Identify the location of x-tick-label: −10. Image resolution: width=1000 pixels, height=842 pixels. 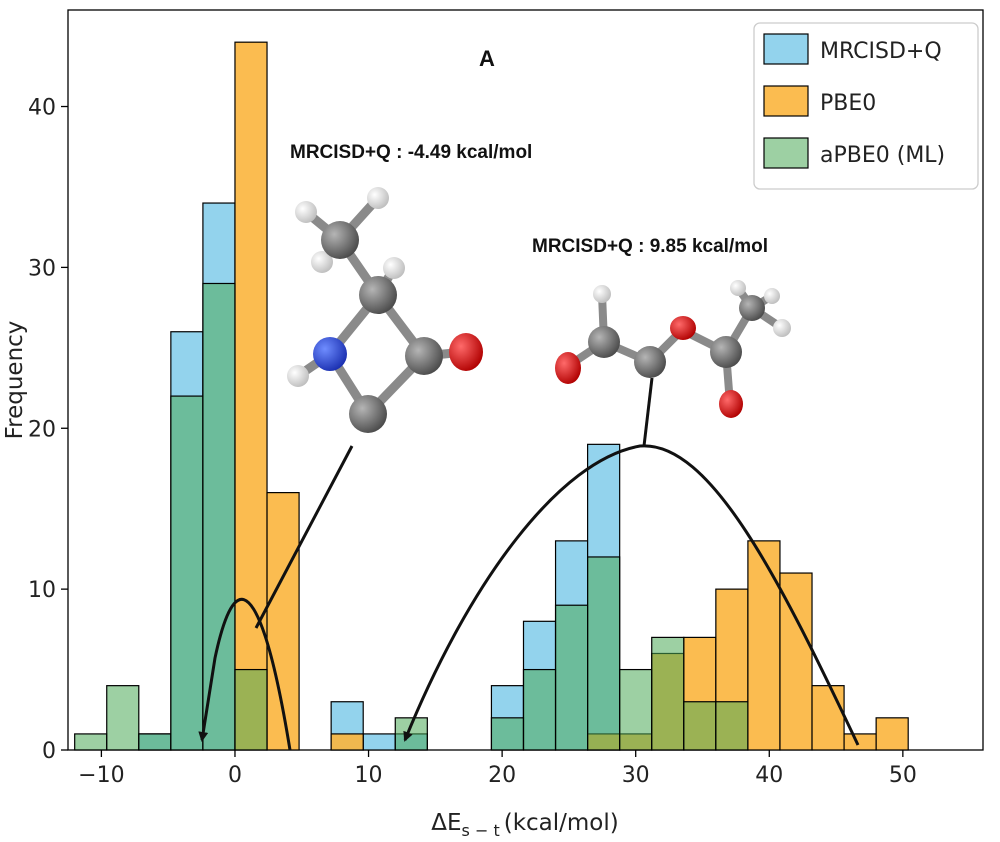
(101, 775).